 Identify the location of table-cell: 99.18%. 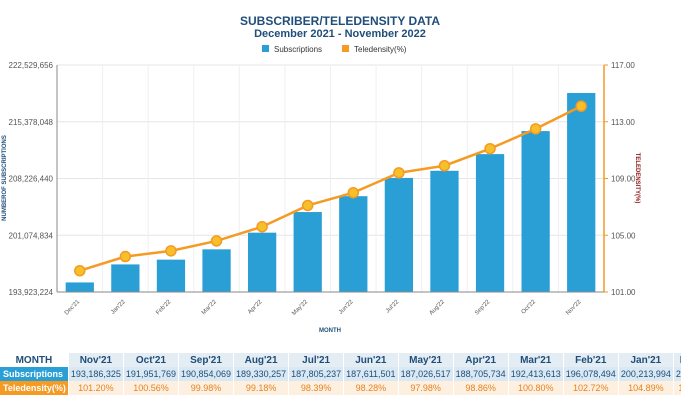
(261, 388).